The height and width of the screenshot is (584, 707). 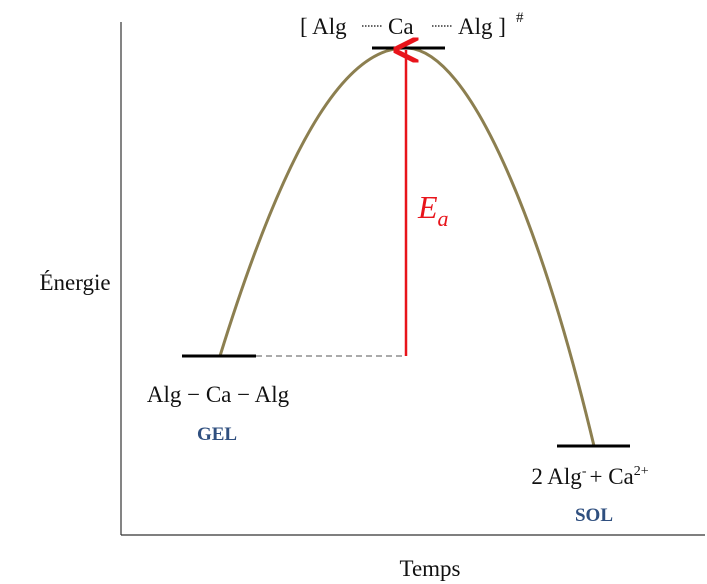 What do you see at coordinates (584, 471) in the screenshot?
I see `product-sup: -` at bounding box center [584, 471].